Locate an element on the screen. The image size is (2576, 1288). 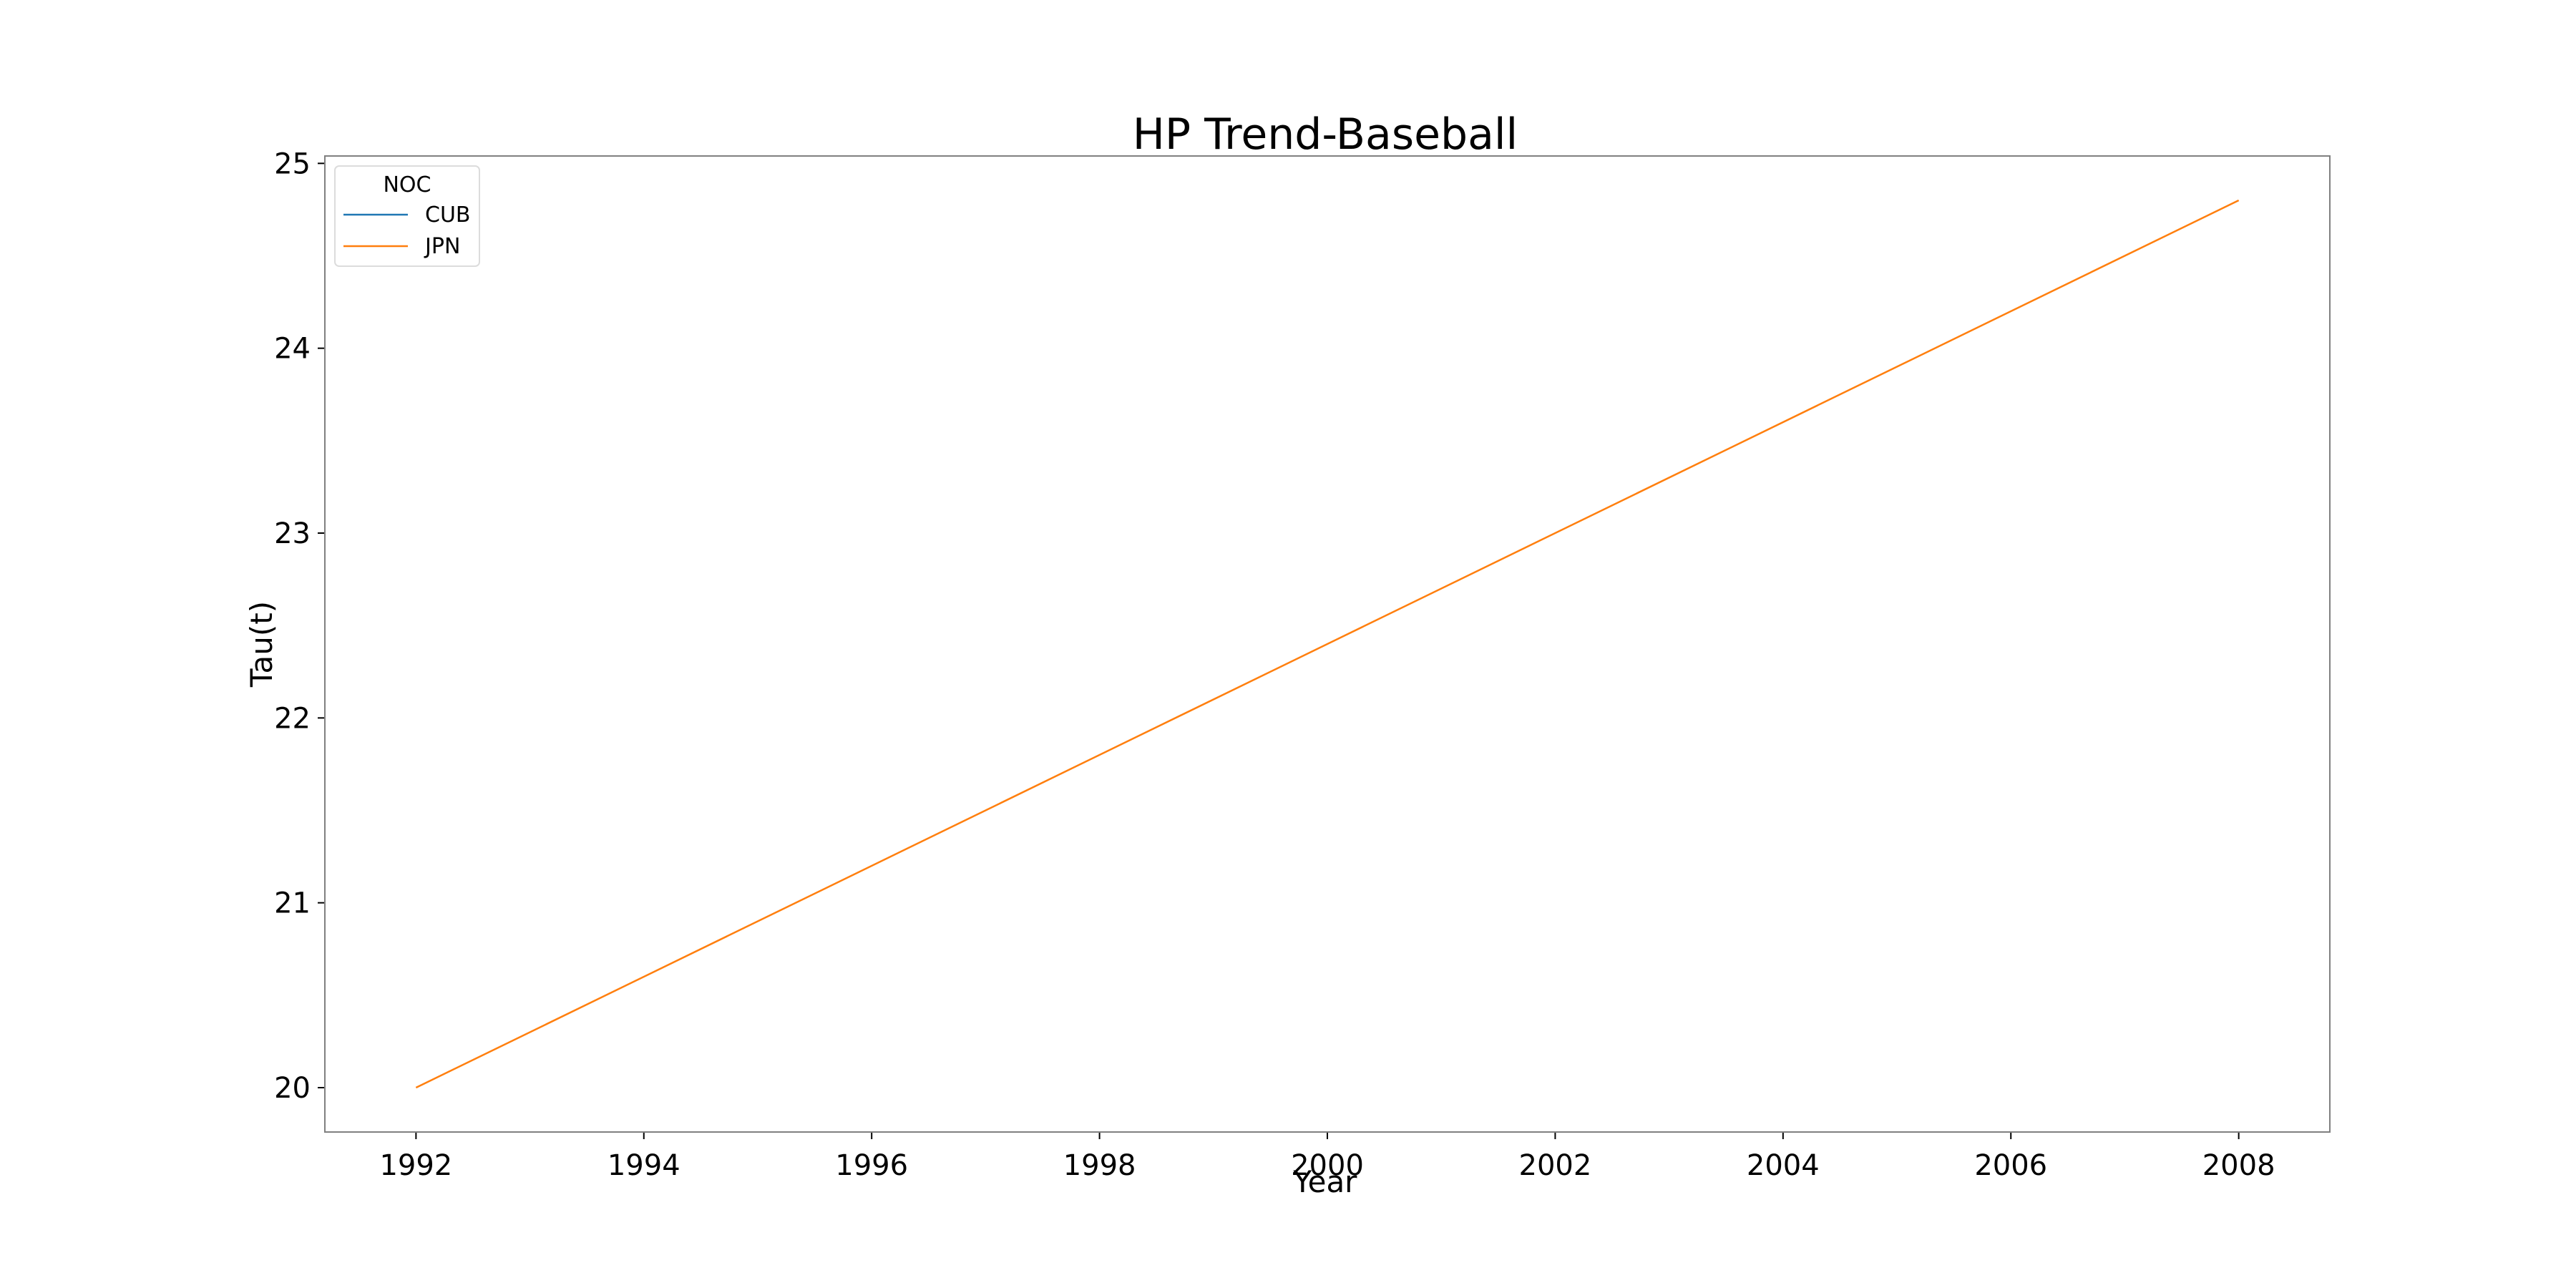
legend: NOC CUB JPN is located at coordinates (407, 216).